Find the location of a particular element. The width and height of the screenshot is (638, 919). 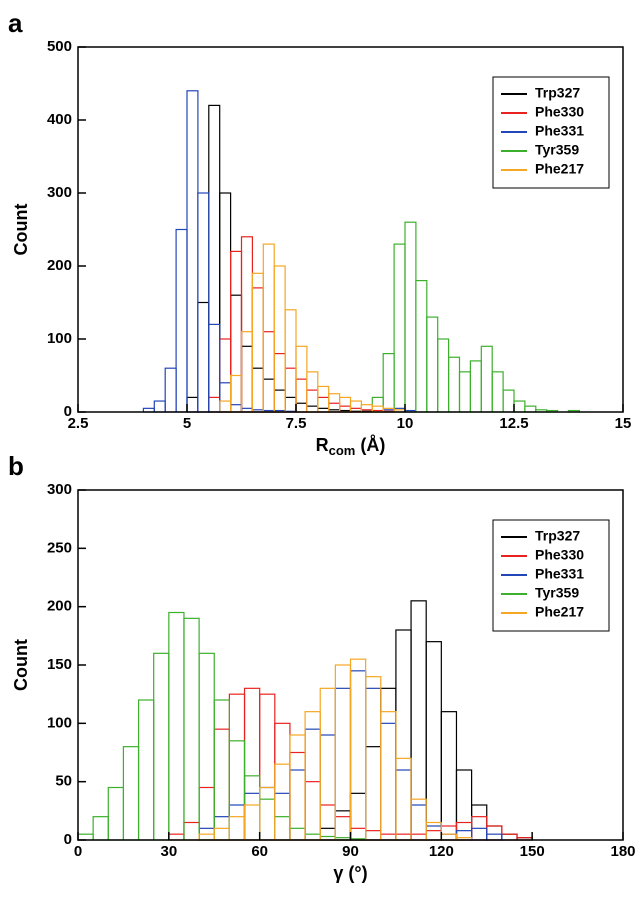

x-axis-label-main: γ is located at coordinates (338, 873).